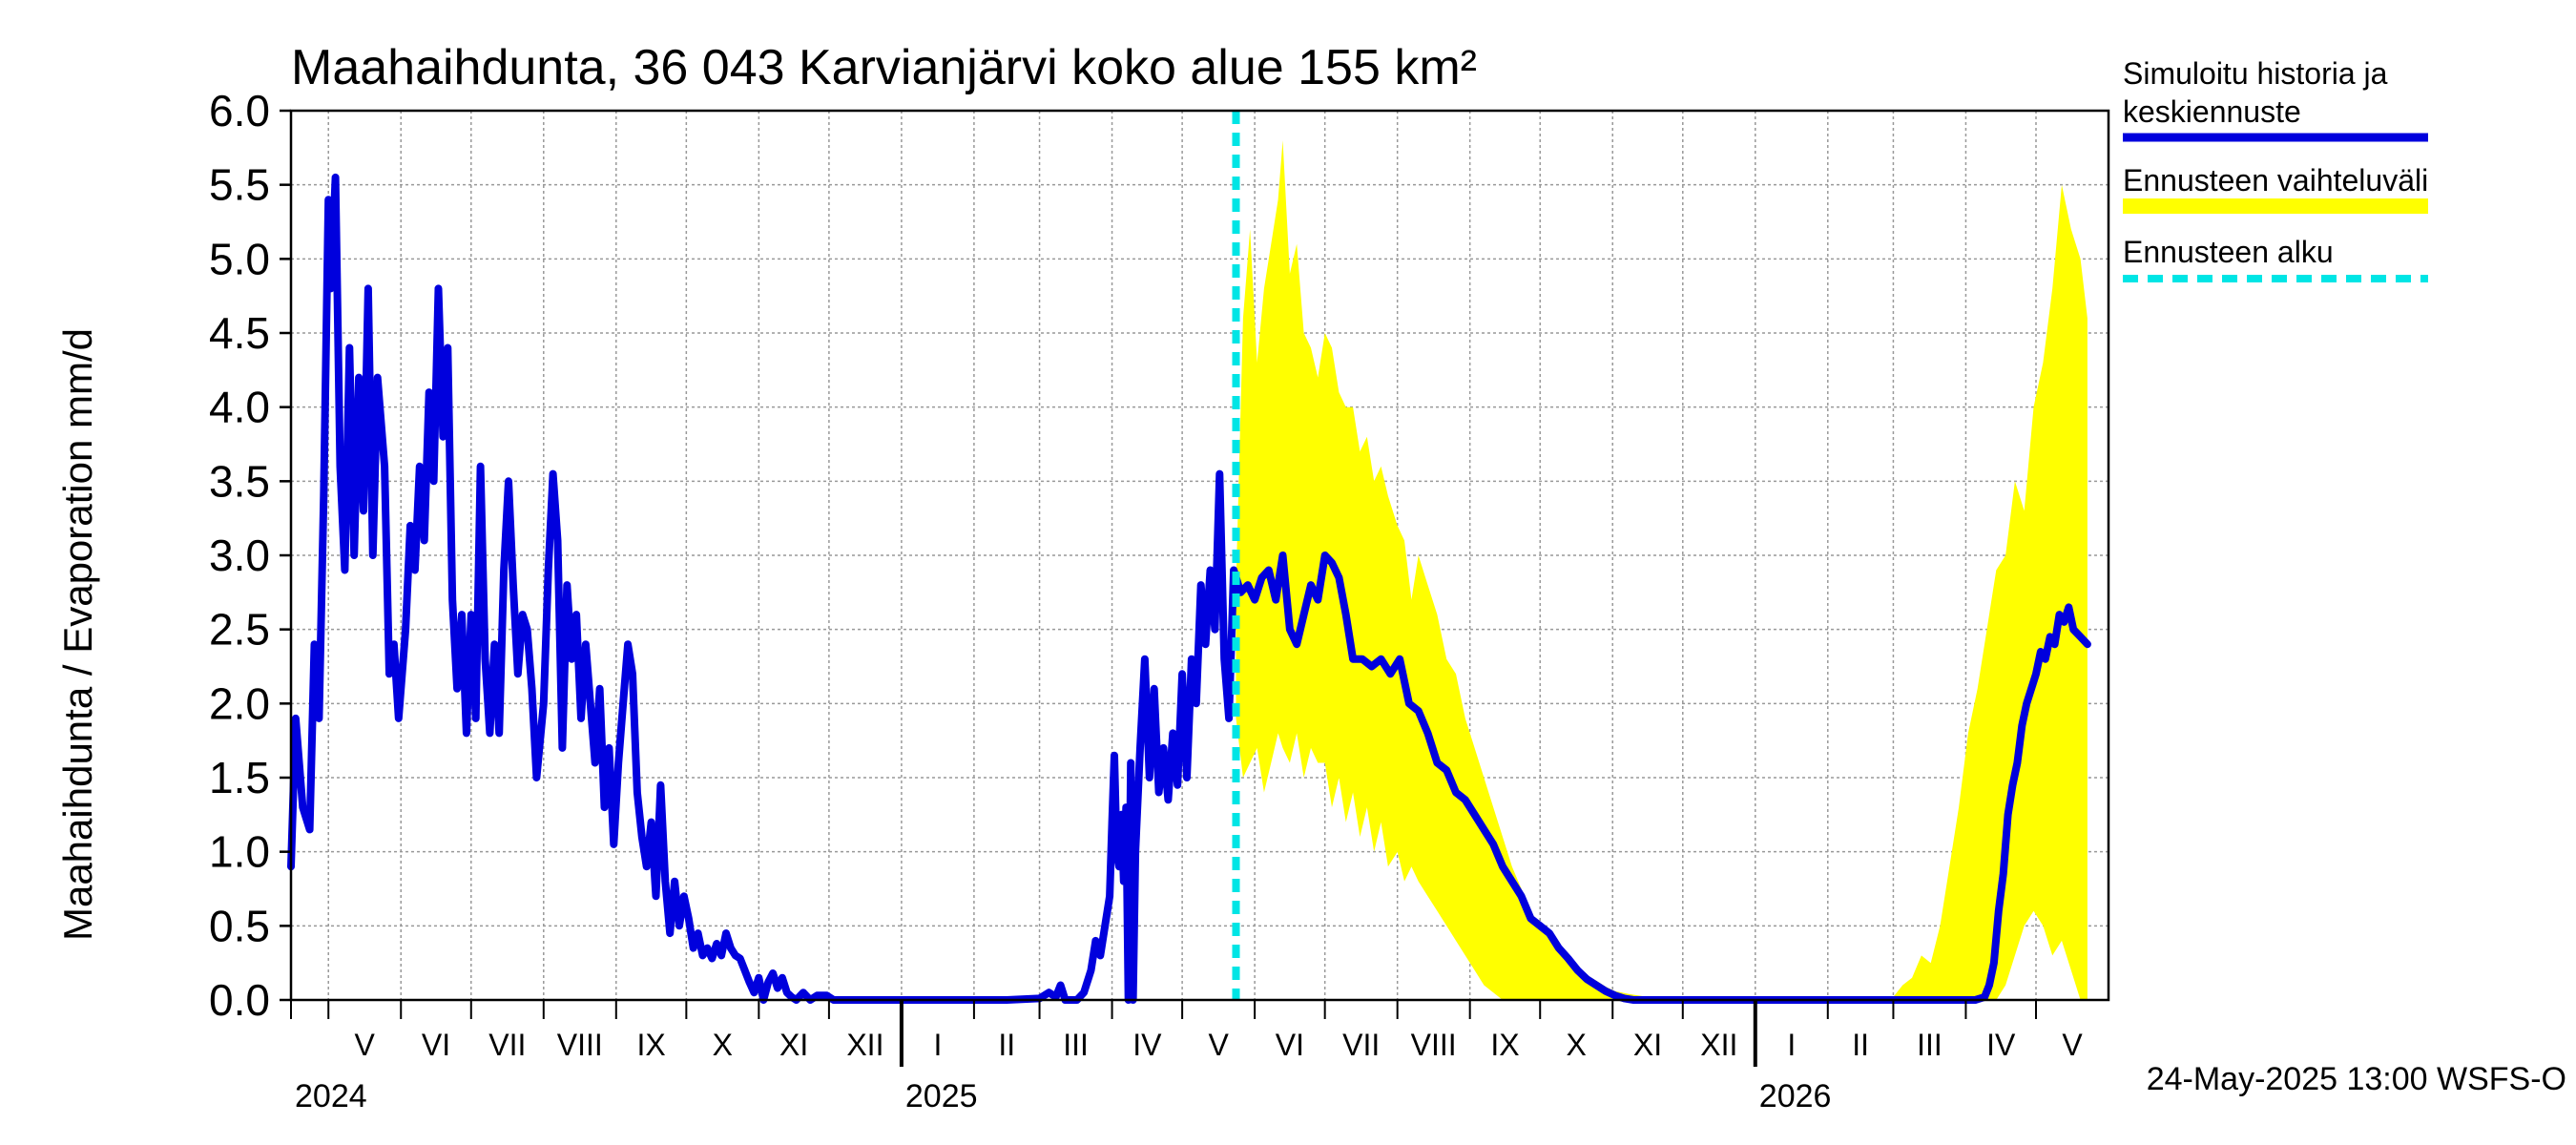  Describe the element at coordinates (239, 481) in the screenshot. I see `y-tick-label: 3.5` at that location.